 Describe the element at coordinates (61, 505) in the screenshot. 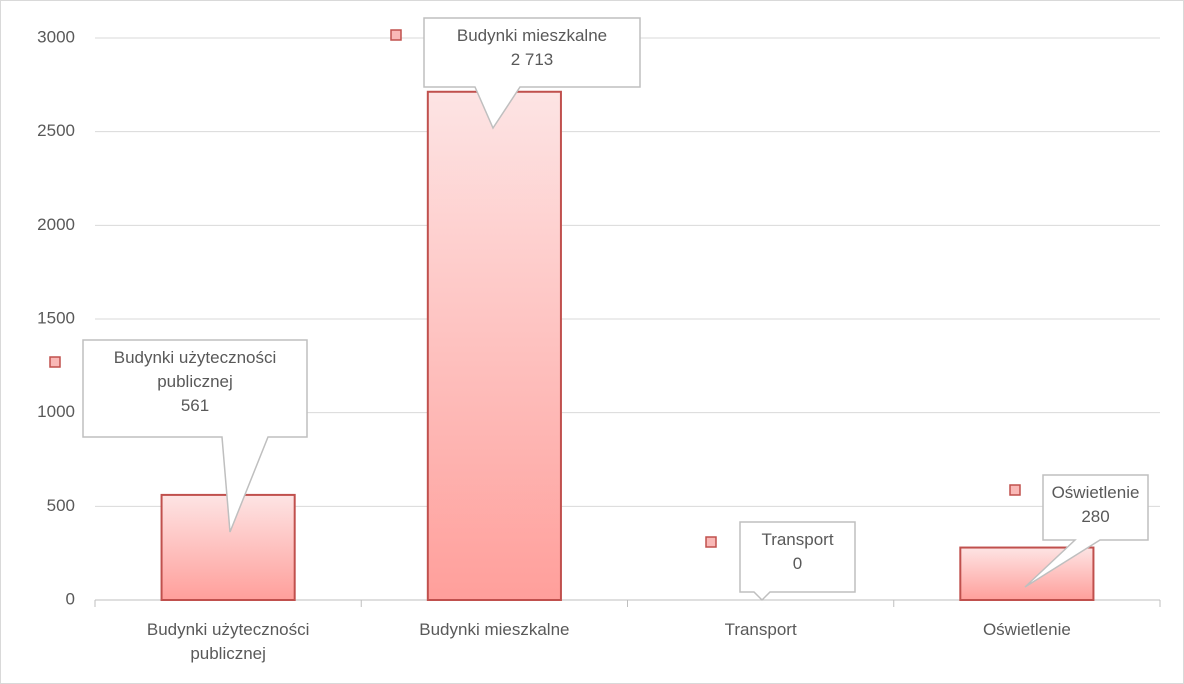

I see `y-tick-label: 500` at that location.